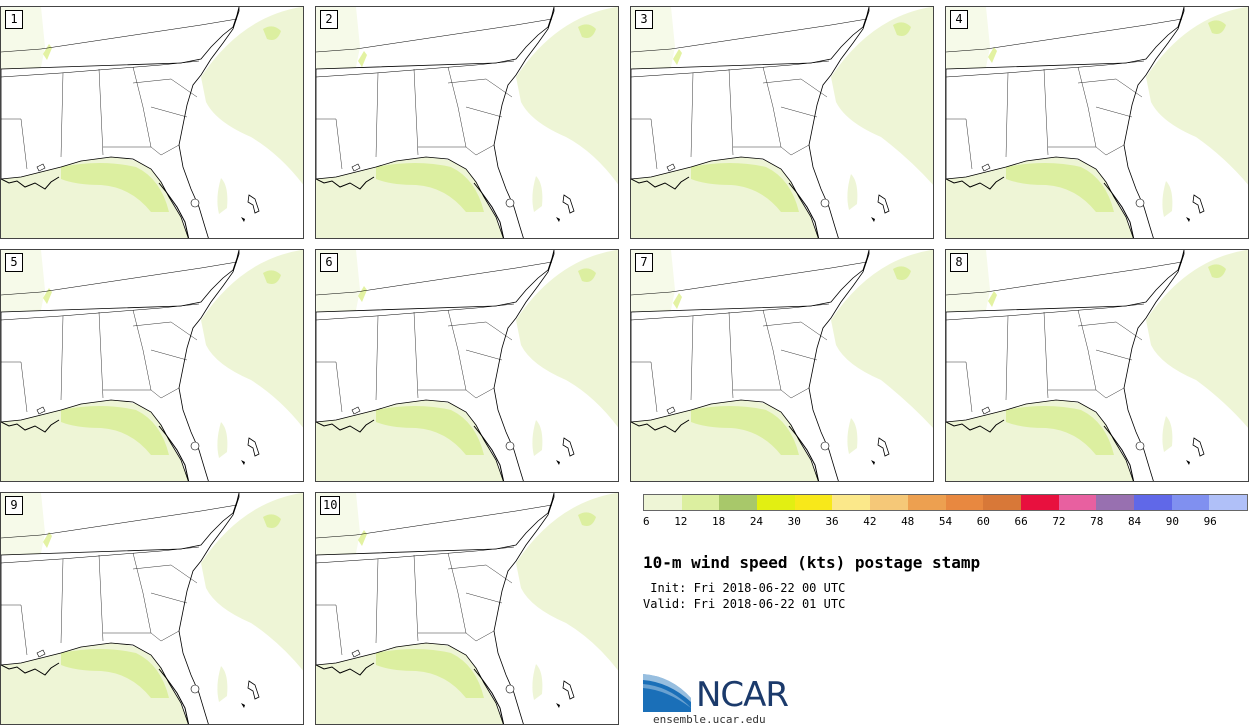 The image size is (1260, 728). Describe the element at coordinates (870, 521) in the screenshot. I see `colorbar-tick-label: 42` at that location.